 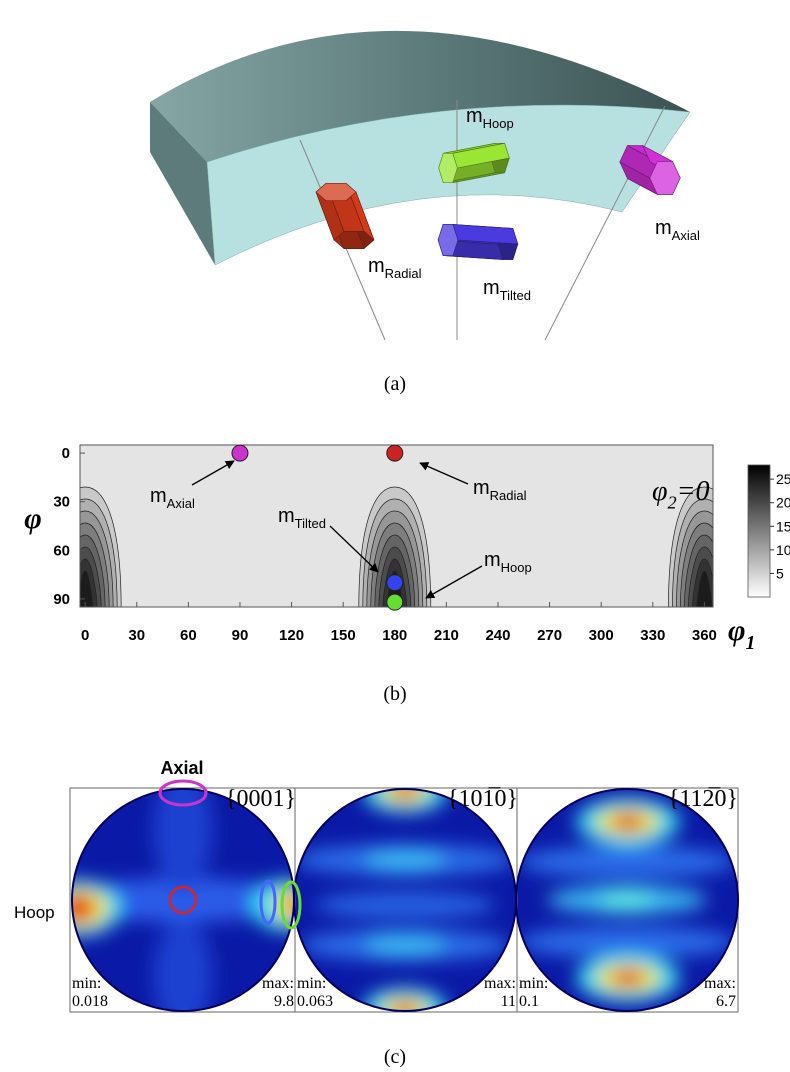 I want to click on x-tick-label: 360, so click(x=704, y=635).